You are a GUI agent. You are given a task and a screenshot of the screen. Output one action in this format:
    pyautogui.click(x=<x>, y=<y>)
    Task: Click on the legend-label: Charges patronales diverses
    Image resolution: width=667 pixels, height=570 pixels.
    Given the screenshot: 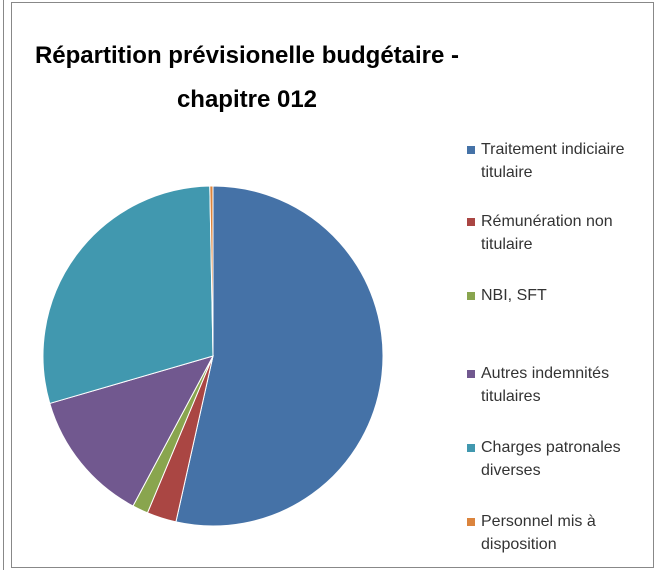 What is the action you would take?
    pyautogui.click(x=551, y=459)
    